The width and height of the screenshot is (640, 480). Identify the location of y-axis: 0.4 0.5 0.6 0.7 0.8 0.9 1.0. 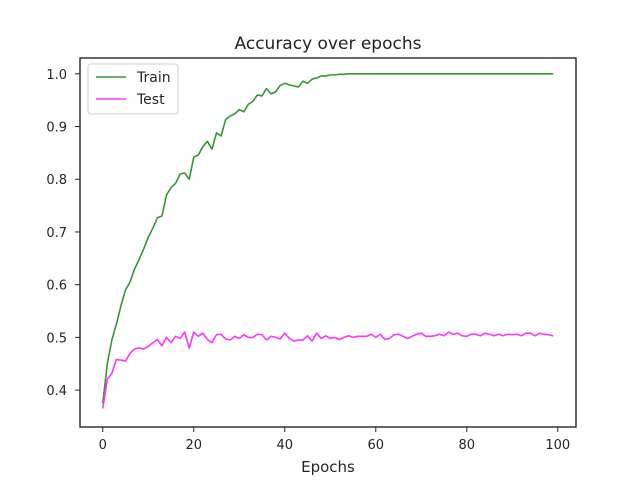
(63, 233).